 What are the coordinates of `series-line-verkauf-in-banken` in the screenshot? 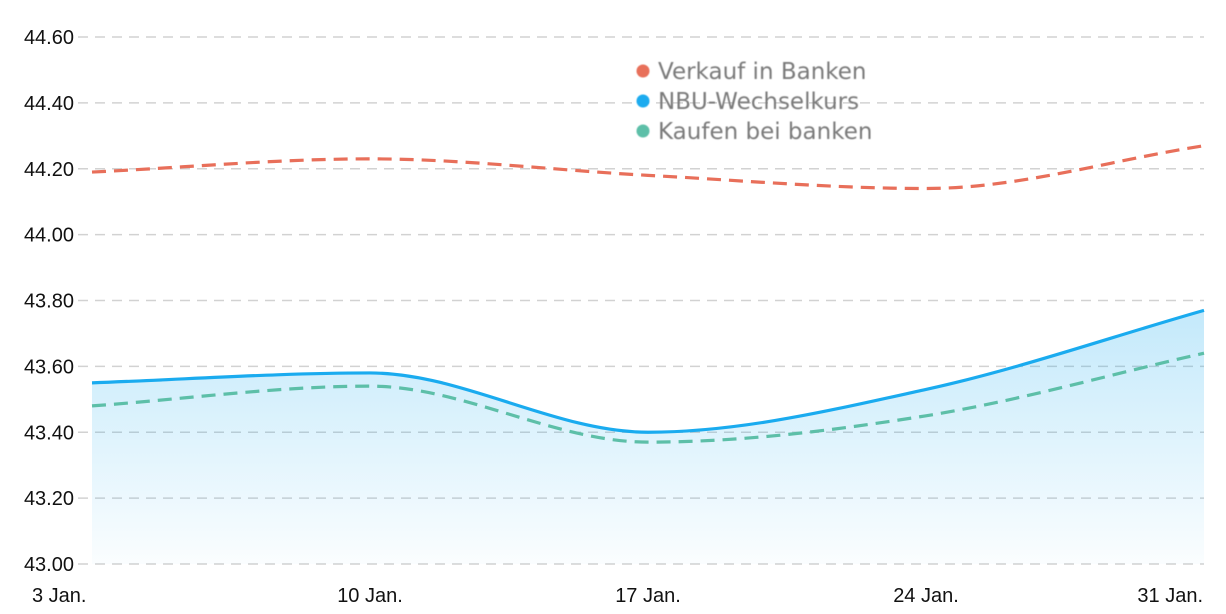 It's located at (648, 167).